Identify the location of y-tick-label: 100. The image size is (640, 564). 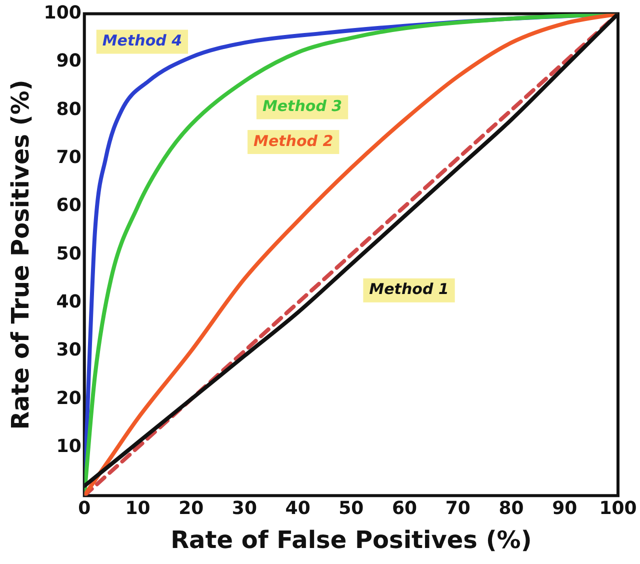
(63, 13).